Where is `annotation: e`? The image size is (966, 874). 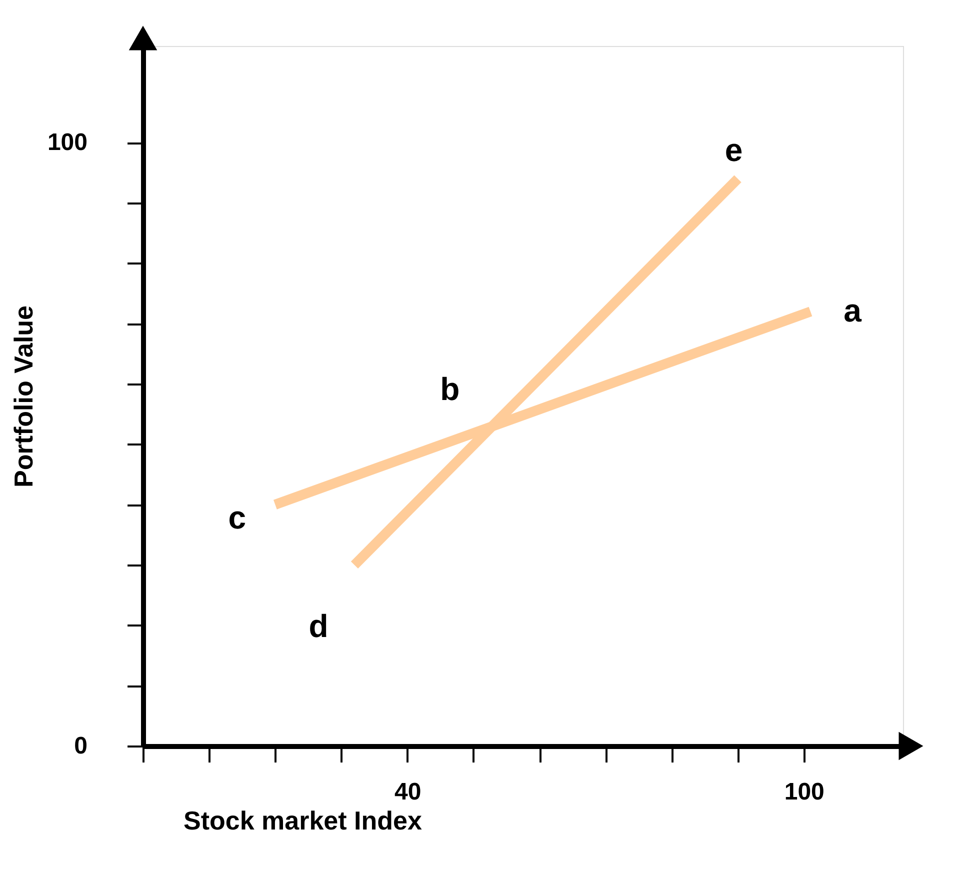 annotation: e is located at coordinates (733, 150).